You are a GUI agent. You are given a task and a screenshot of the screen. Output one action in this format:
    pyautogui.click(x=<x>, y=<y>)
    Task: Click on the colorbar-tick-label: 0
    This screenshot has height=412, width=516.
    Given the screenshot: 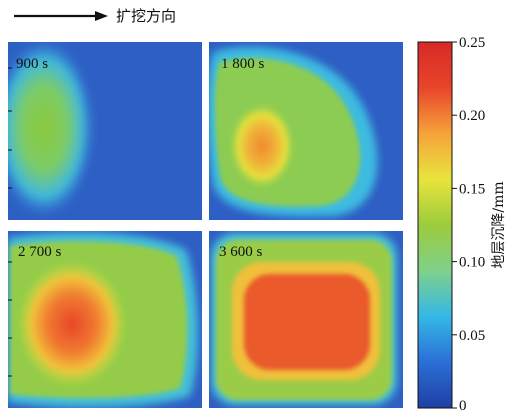 What is the action you would take?
    pyautogui.click(x=463, y=405)
    